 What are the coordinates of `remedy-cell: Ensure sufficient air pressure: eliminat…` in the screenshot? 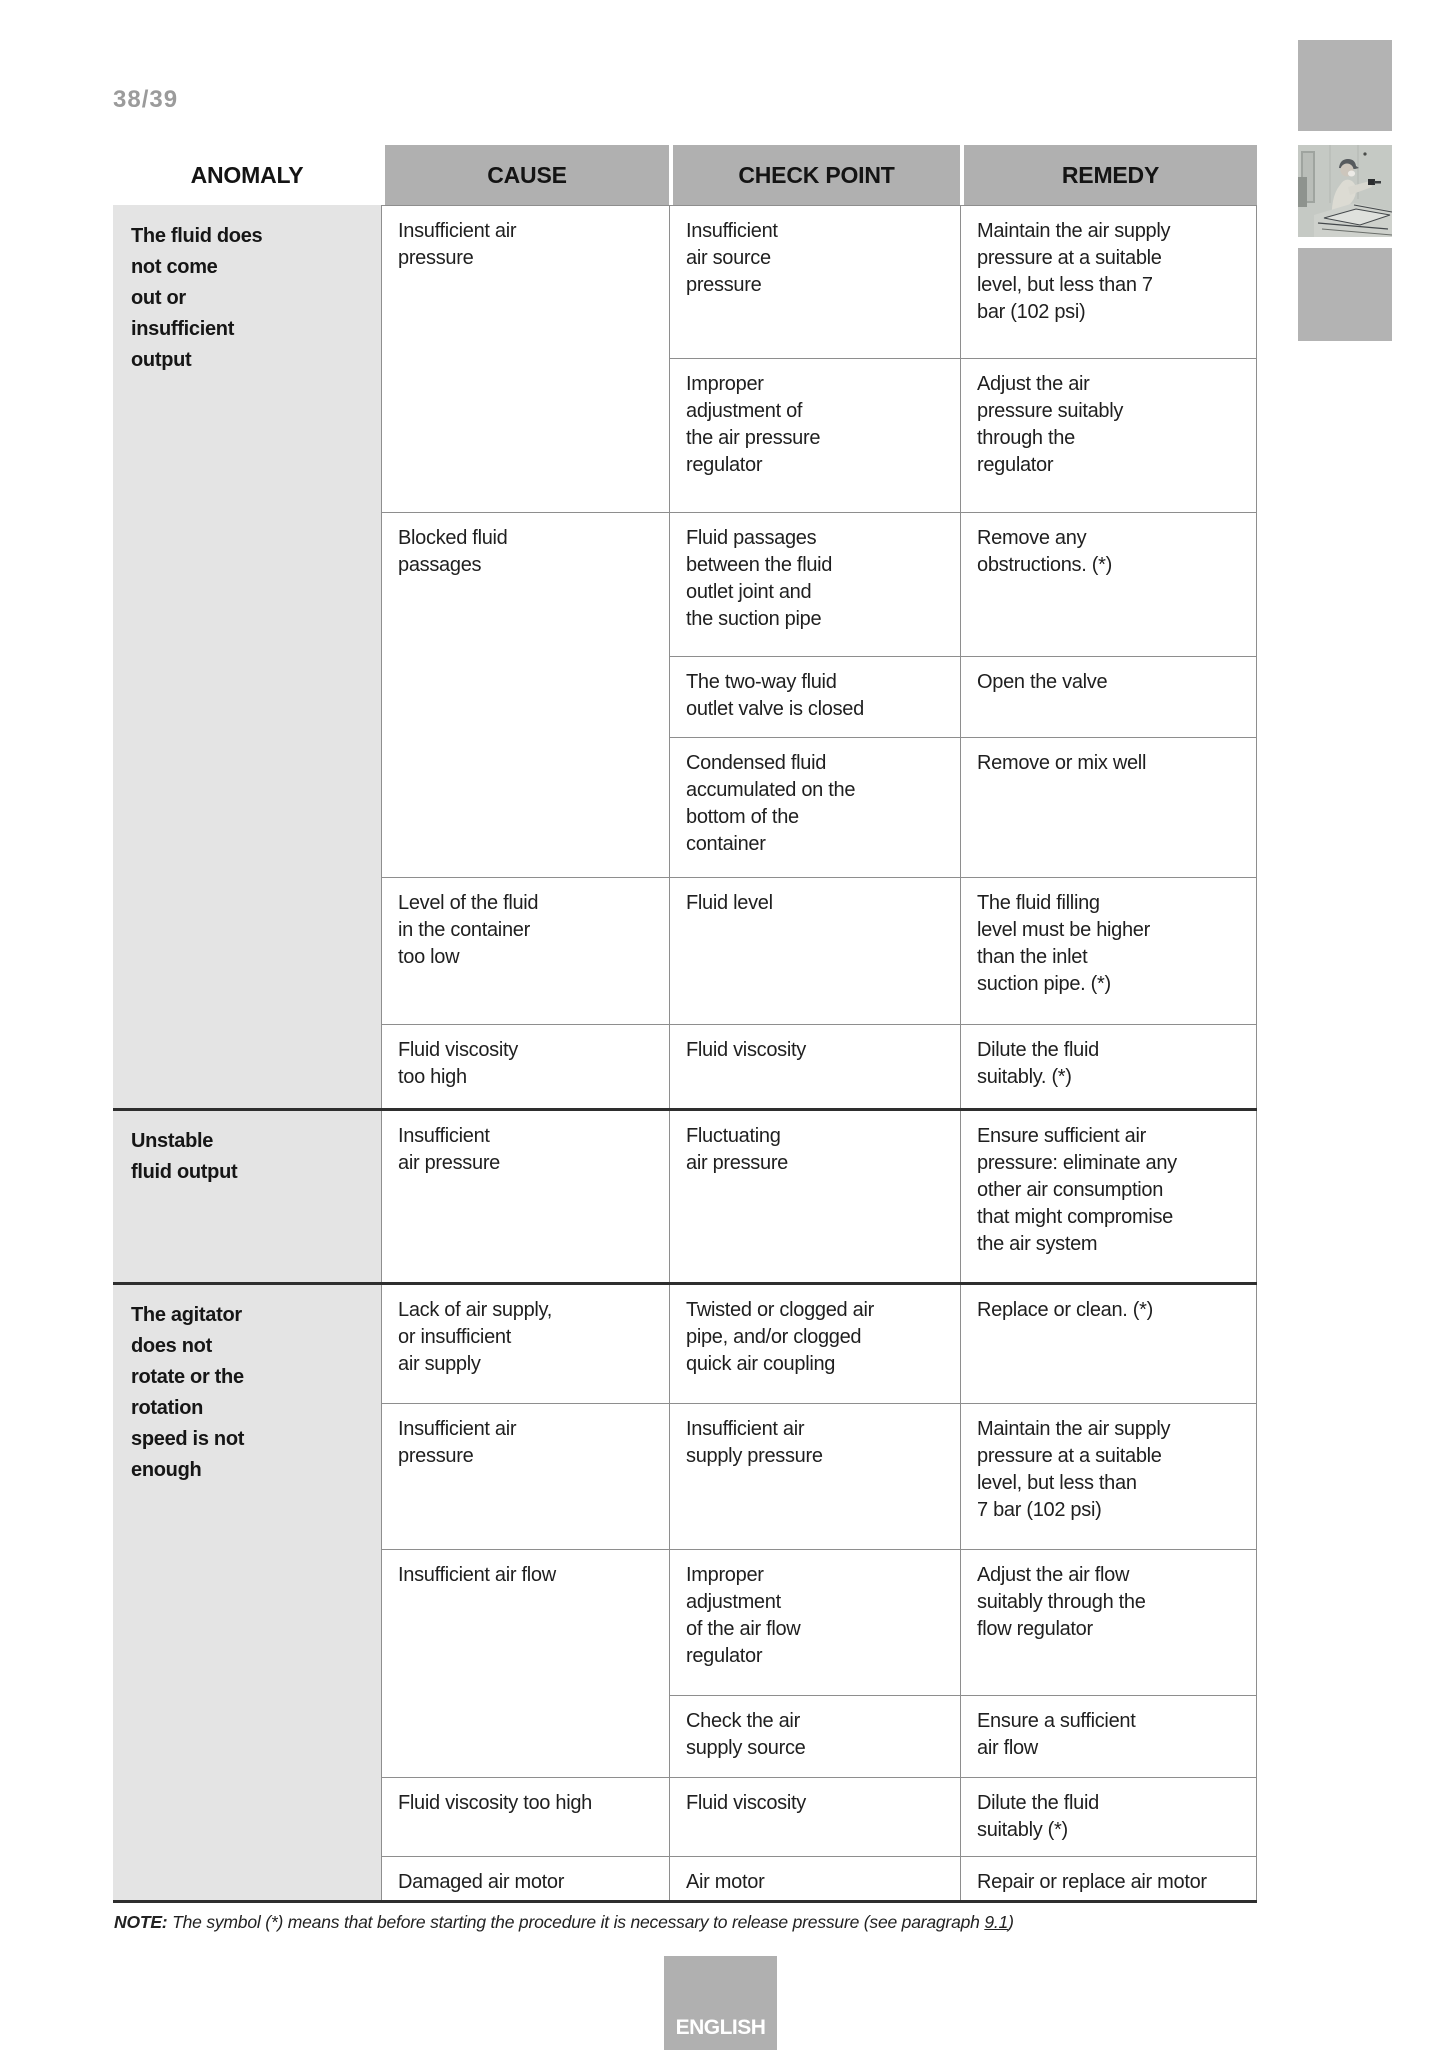 It's located at (1108, 1197).